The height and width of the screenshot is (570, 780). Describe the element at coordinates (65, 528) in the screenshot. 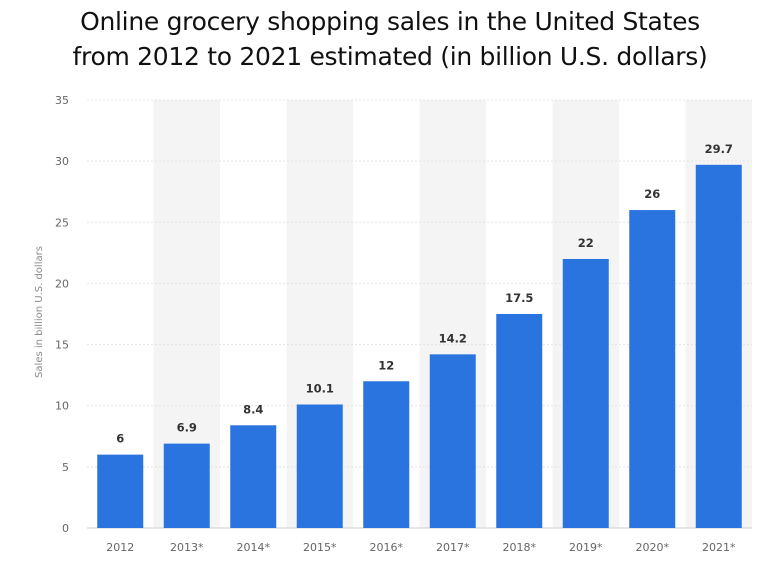

I see `y-tick-label: 0` at that location.